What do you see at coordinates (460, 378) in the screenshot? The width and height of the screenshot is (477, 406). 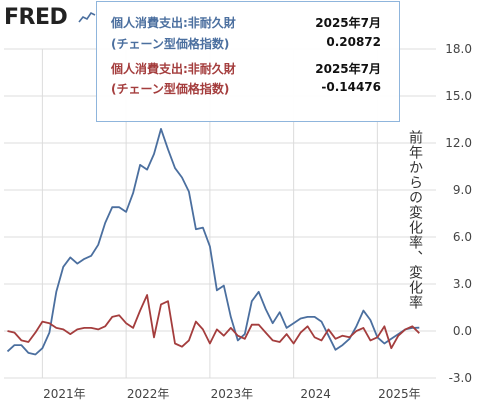 I see `y-tick-label: -3.0` at bounding box center [460, 378].